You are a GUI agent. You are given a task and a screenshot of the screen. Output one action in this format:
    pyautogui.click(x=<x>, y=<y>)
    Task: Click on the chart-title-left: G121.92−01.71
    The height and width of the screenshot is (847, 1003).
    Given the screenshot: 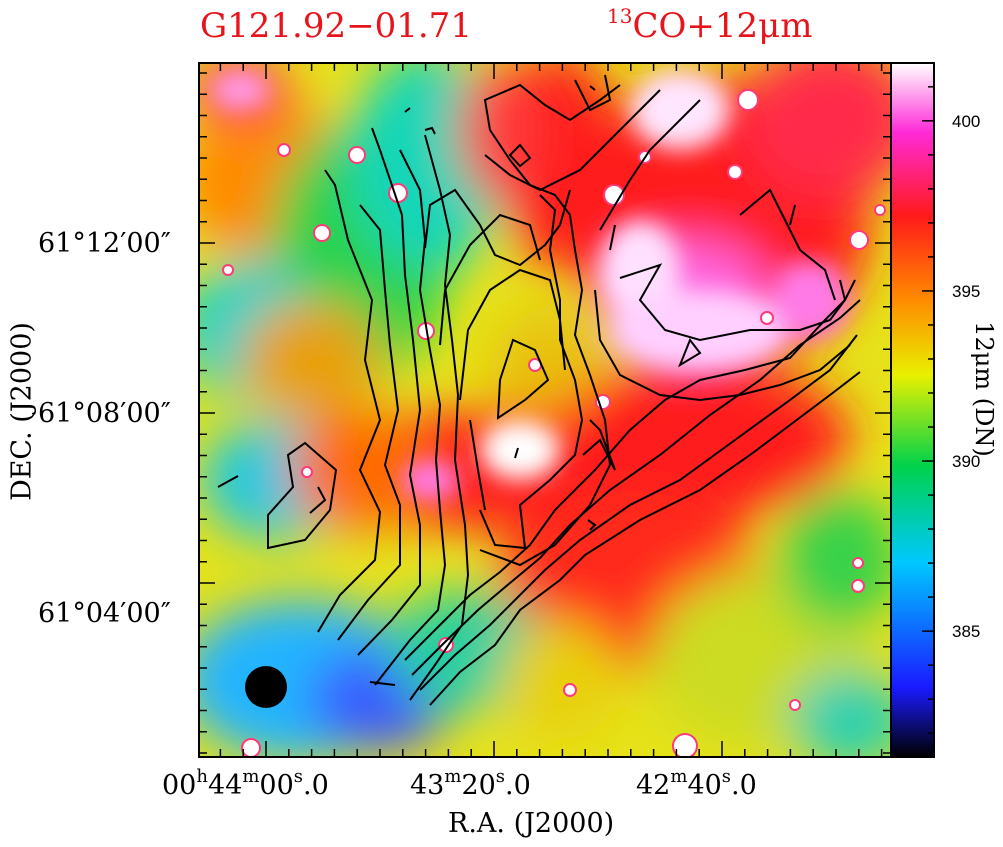 What is the action you would take?
    pyautogui.click(x=336, y=26)
    